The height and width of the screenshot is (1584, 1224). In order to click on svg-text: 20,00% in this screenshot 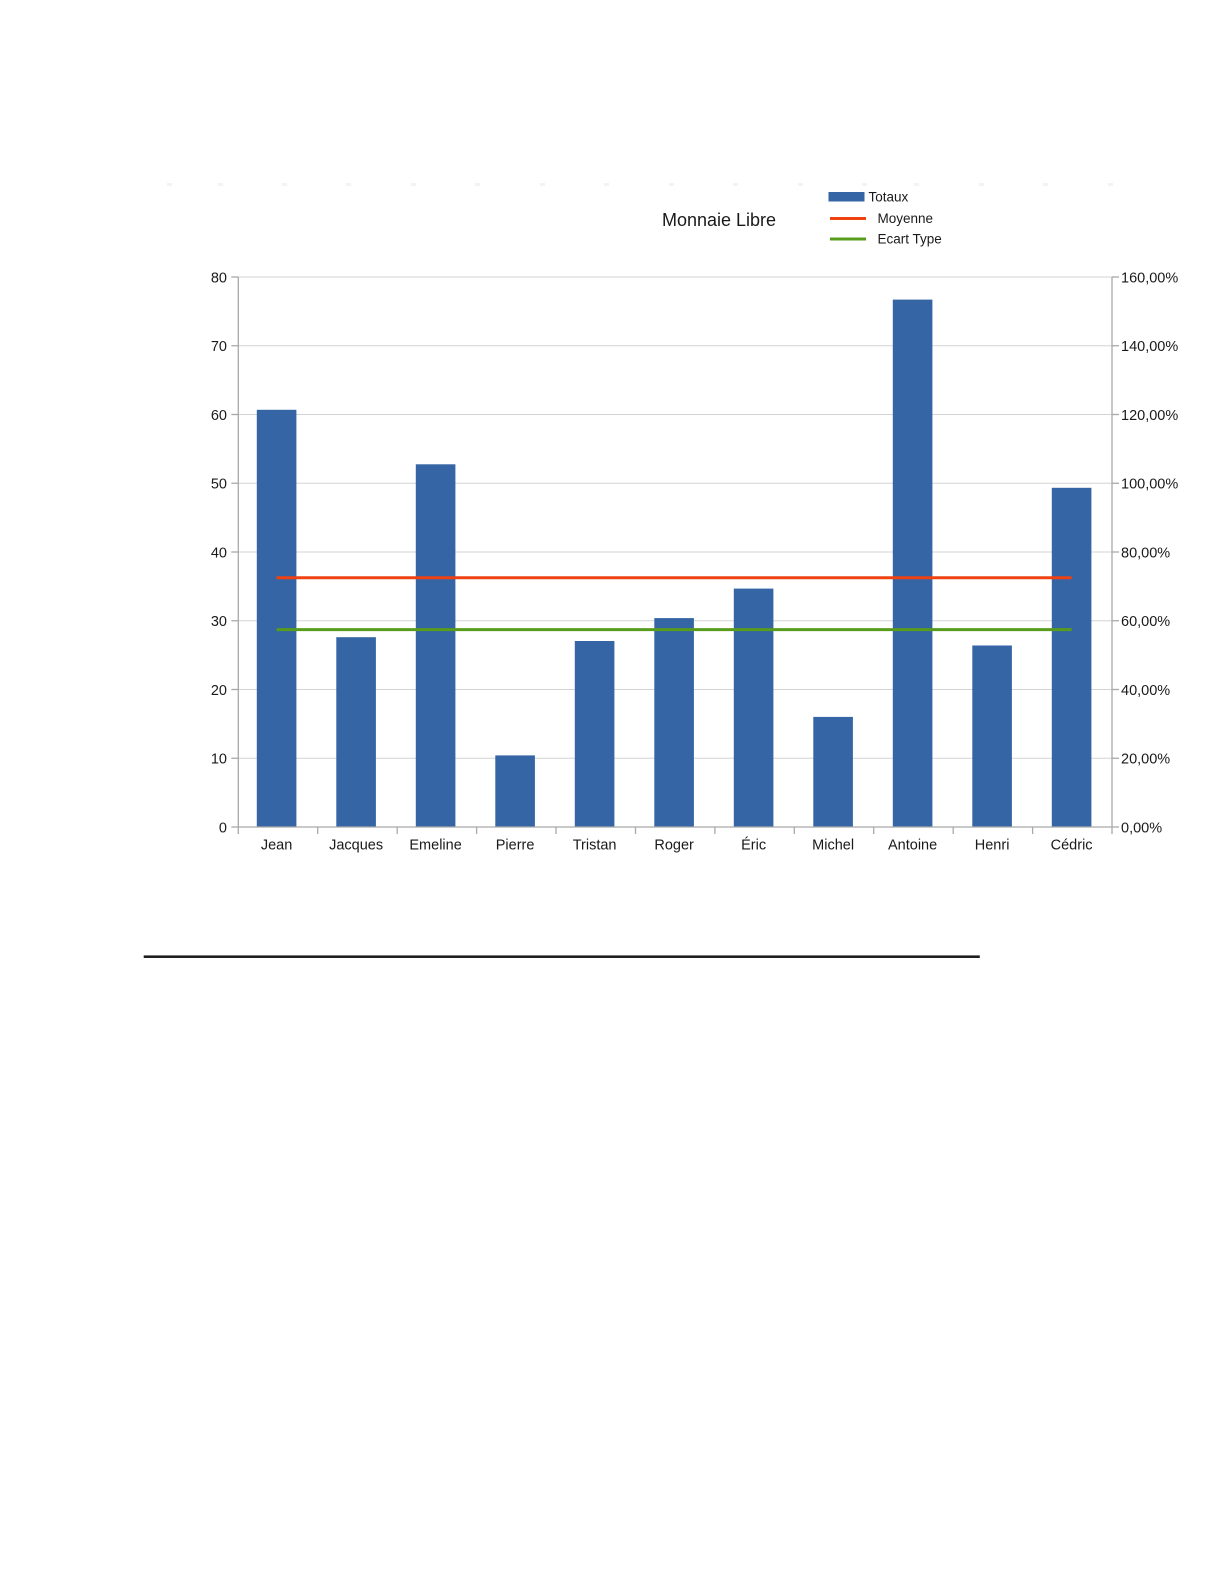, I will do `click(1145, 760)`.